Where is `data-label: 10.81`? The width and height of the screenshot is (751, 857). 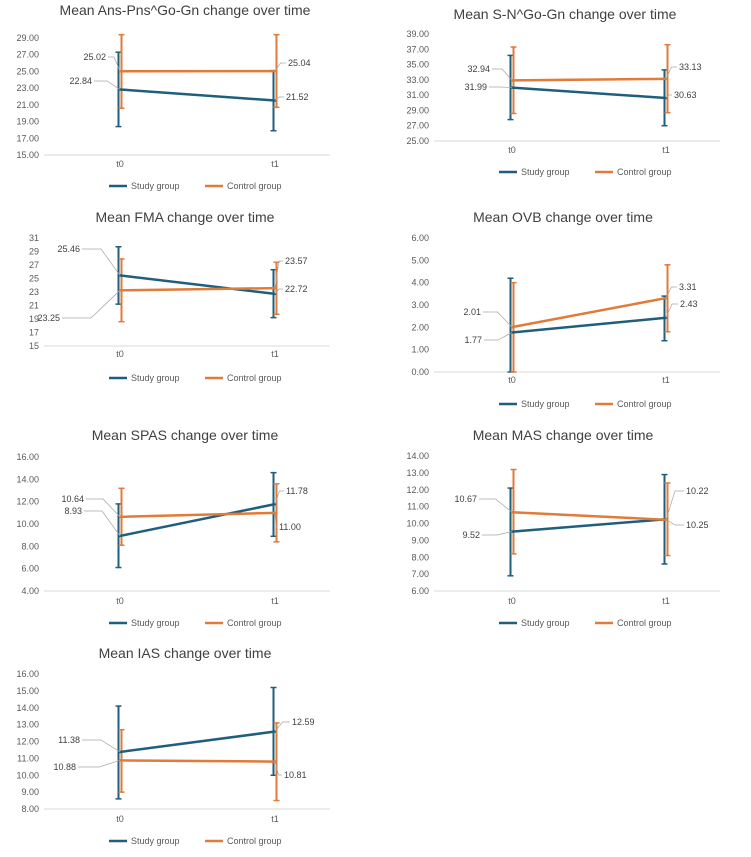
data-label: 10.81 is located at coordinates (295, 775).